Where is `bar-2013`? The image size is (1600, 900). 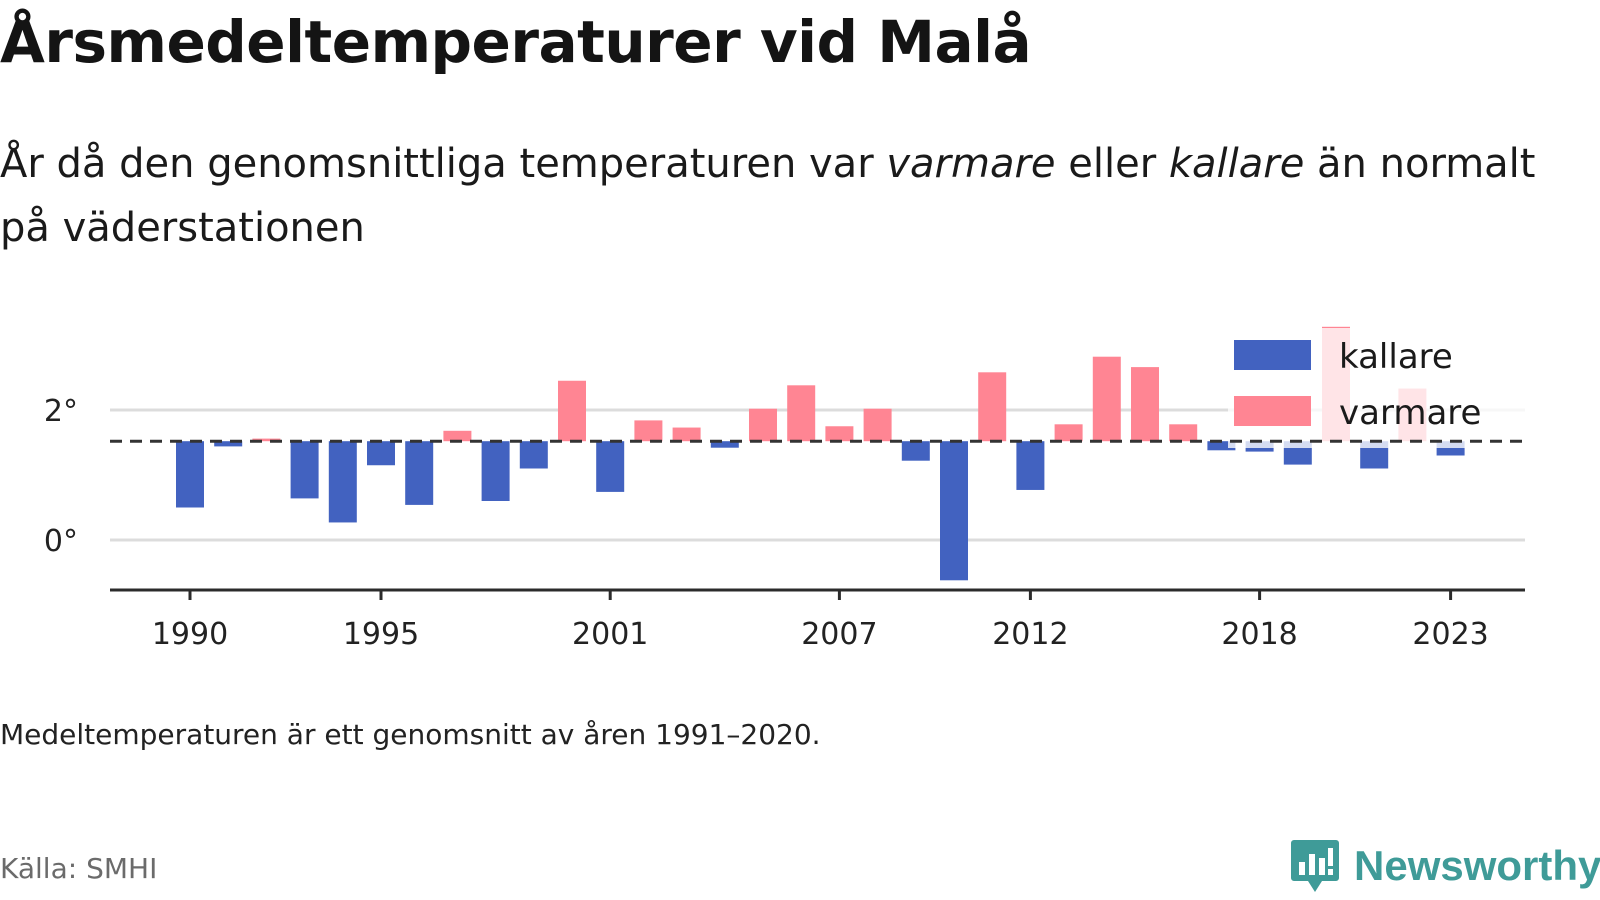
bar-2013 is located at coordinates (1068, 433).